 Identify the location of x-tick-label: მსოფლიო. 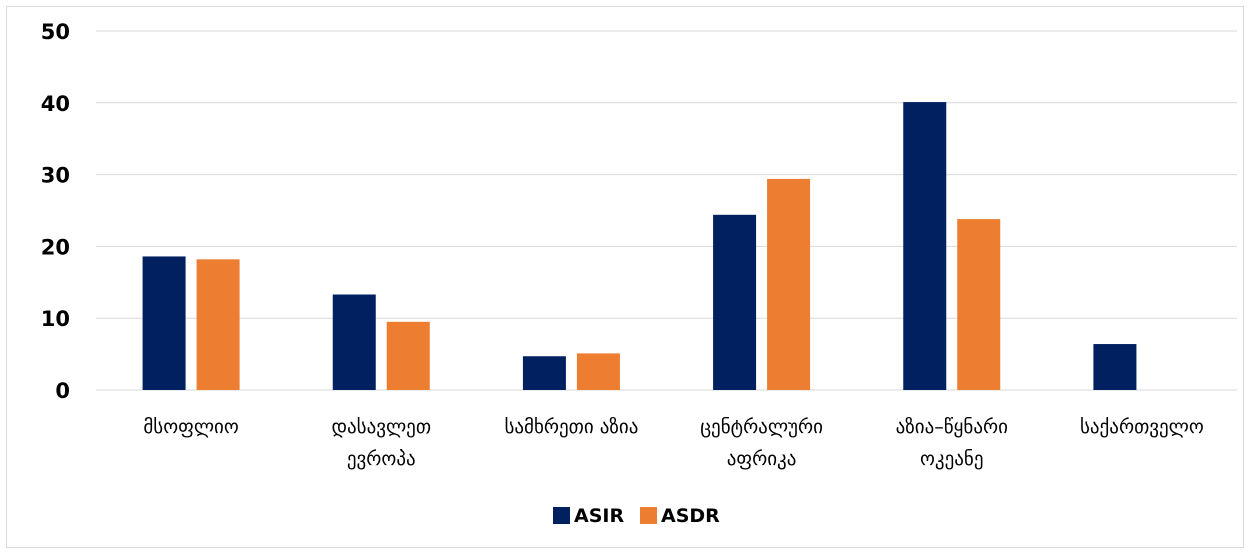
(191, 427).